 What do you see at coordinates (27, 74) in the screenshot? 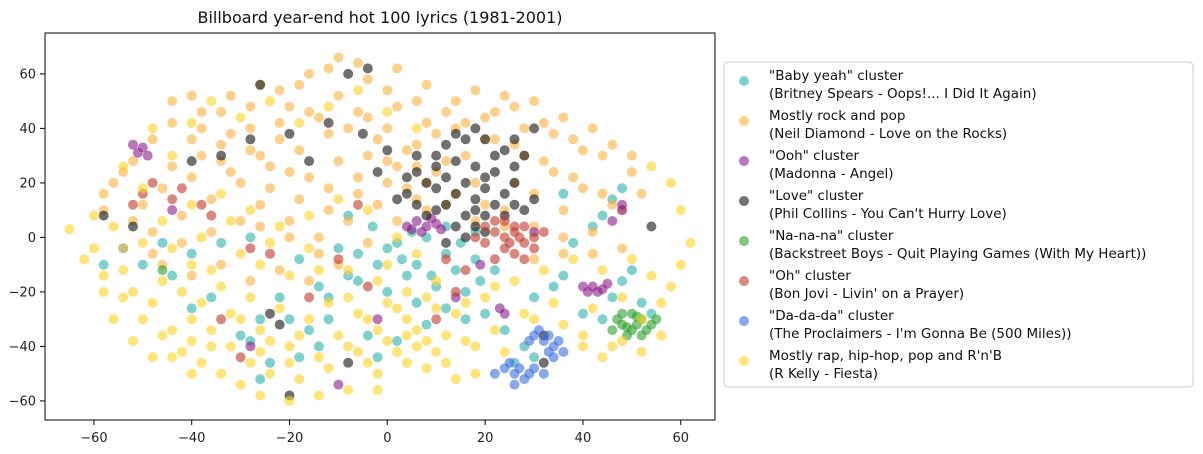
I see `y-tick-label: 60` at bounding box center [27, 74].